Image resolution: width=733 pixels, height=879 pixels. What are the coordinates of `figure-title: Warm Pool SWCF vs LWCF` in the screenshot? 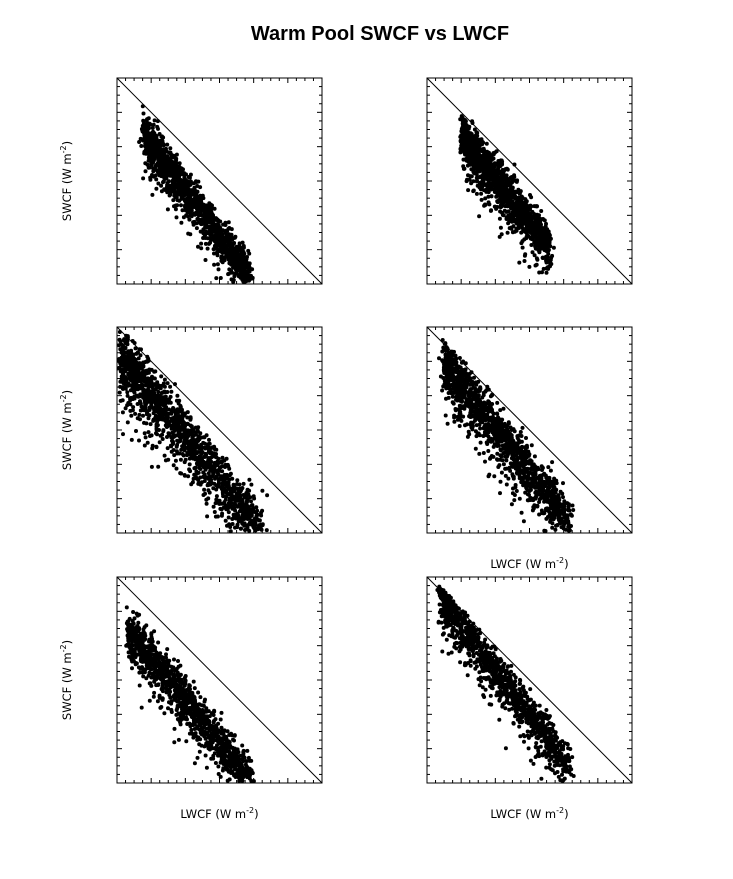 It's located at (380, 34).